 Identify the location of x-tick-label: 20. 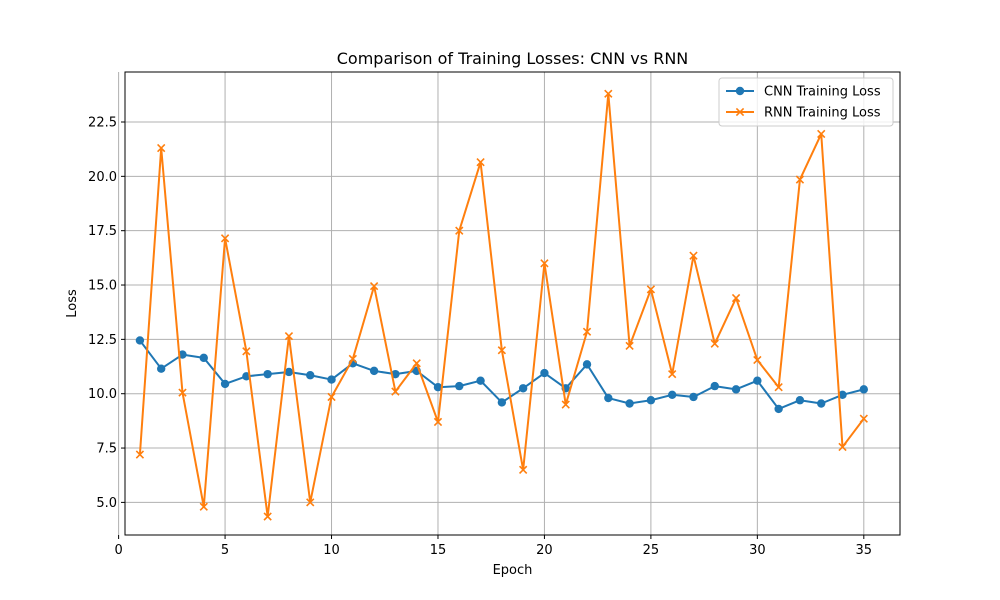
(544, 550).